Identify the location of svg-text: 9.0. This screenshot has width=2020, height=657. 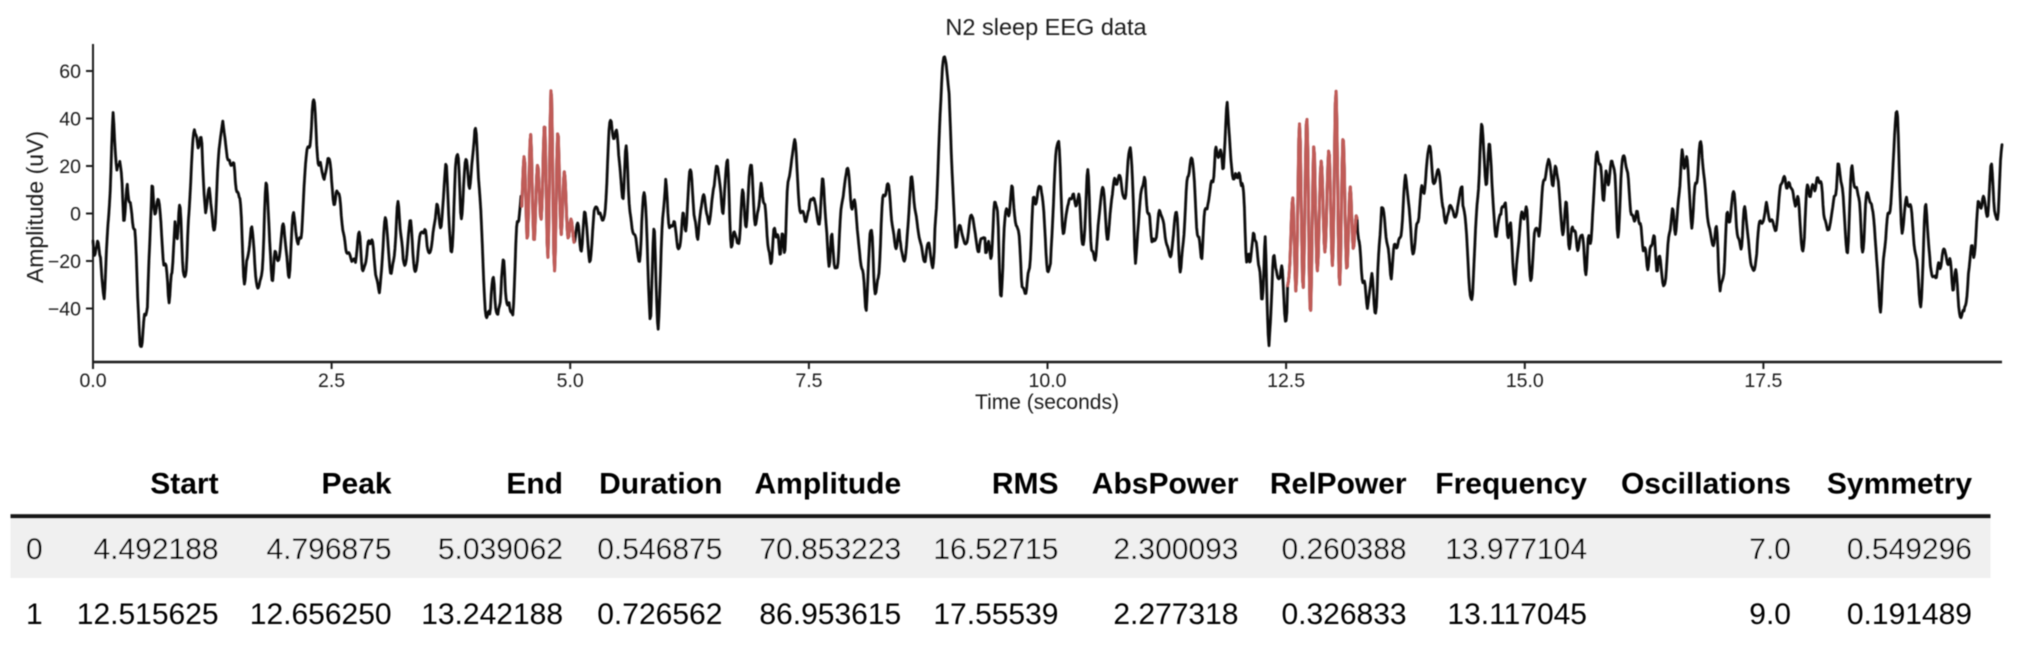
(1770, 614).